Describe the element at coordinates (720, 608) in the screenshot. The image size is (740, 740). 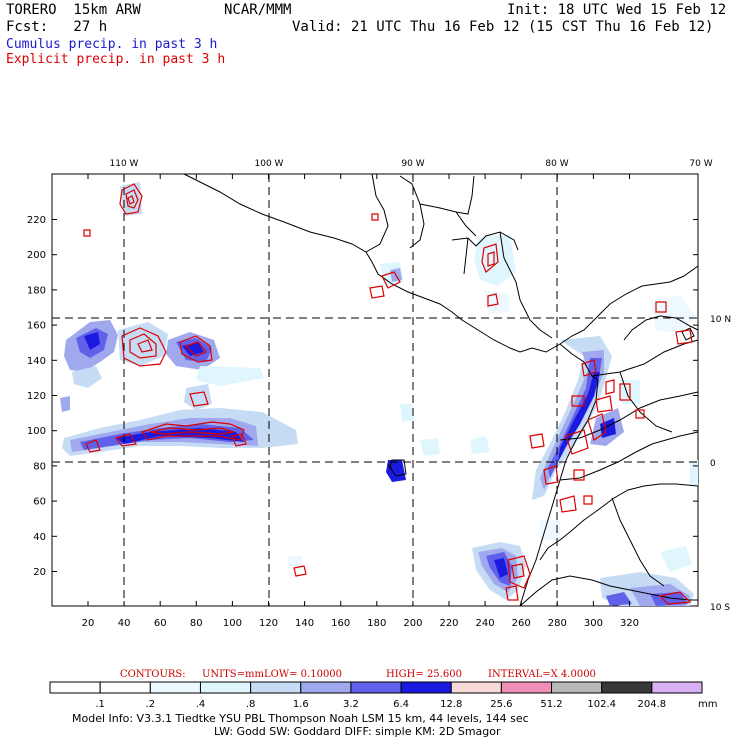
I see `lat-label: 10 S` at that location.